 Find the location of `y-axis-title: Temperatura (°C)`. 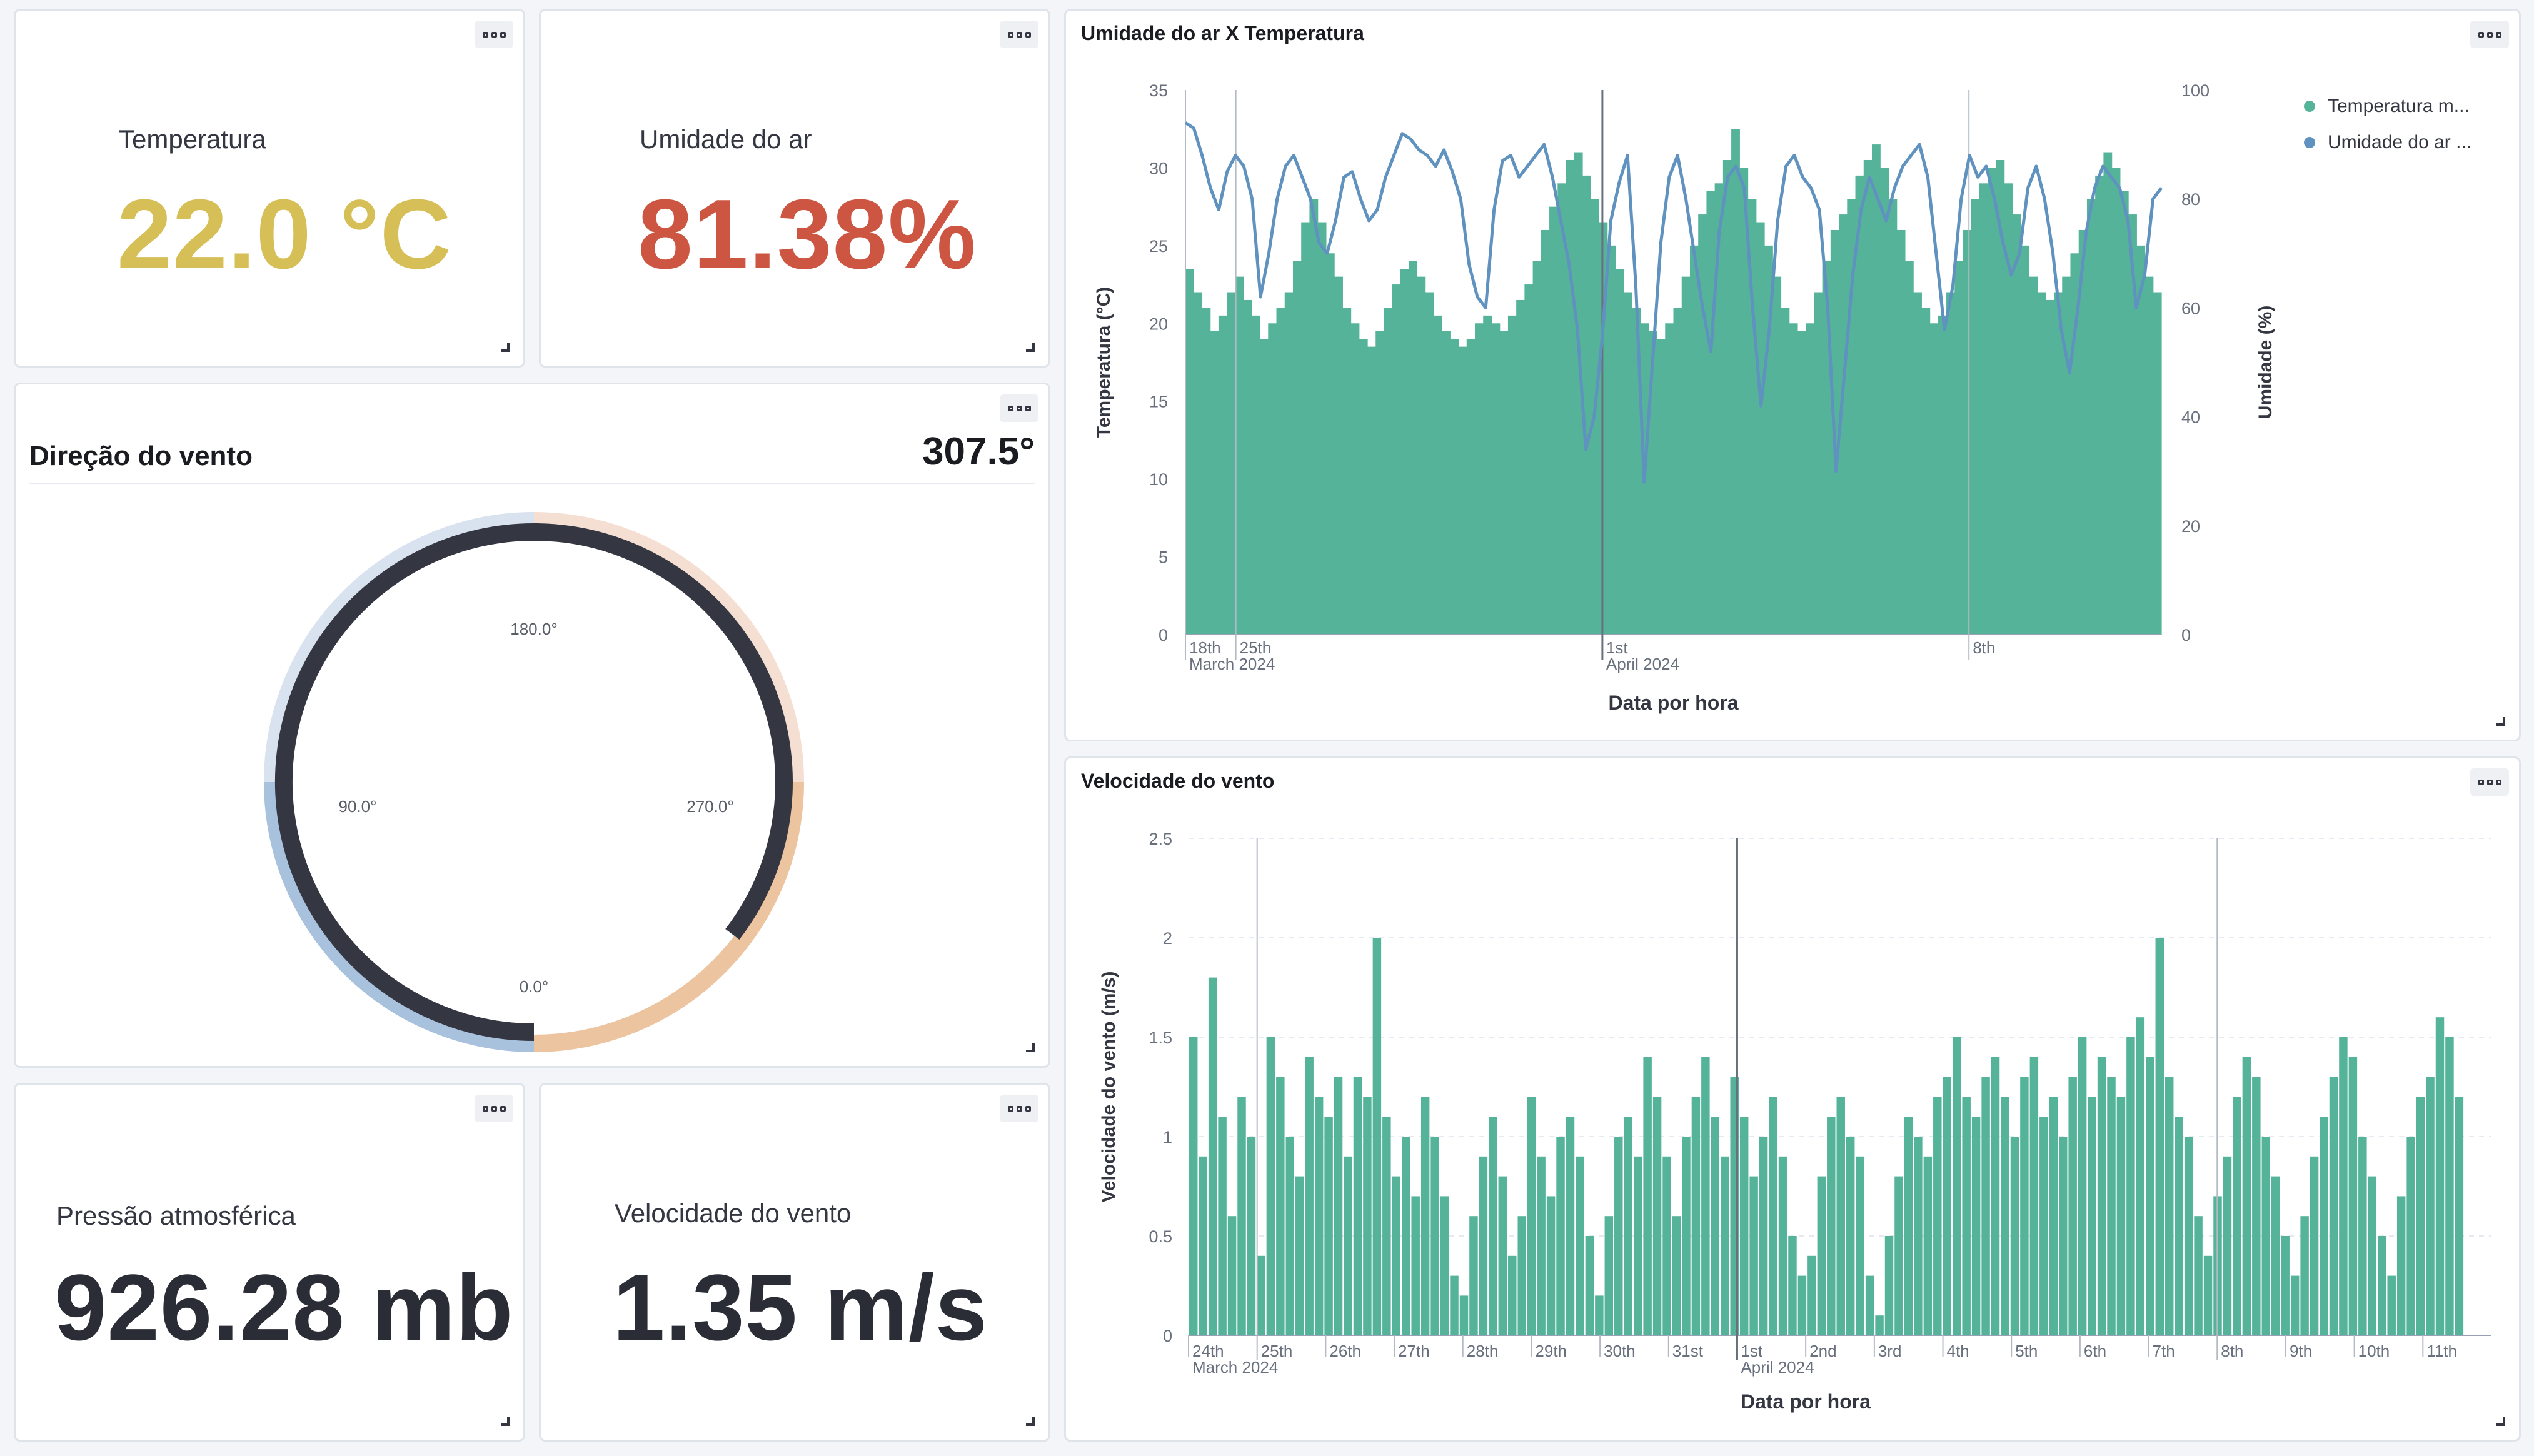

y-axis-title: Temperatura (°C) is located at coordinates (1104, 362).